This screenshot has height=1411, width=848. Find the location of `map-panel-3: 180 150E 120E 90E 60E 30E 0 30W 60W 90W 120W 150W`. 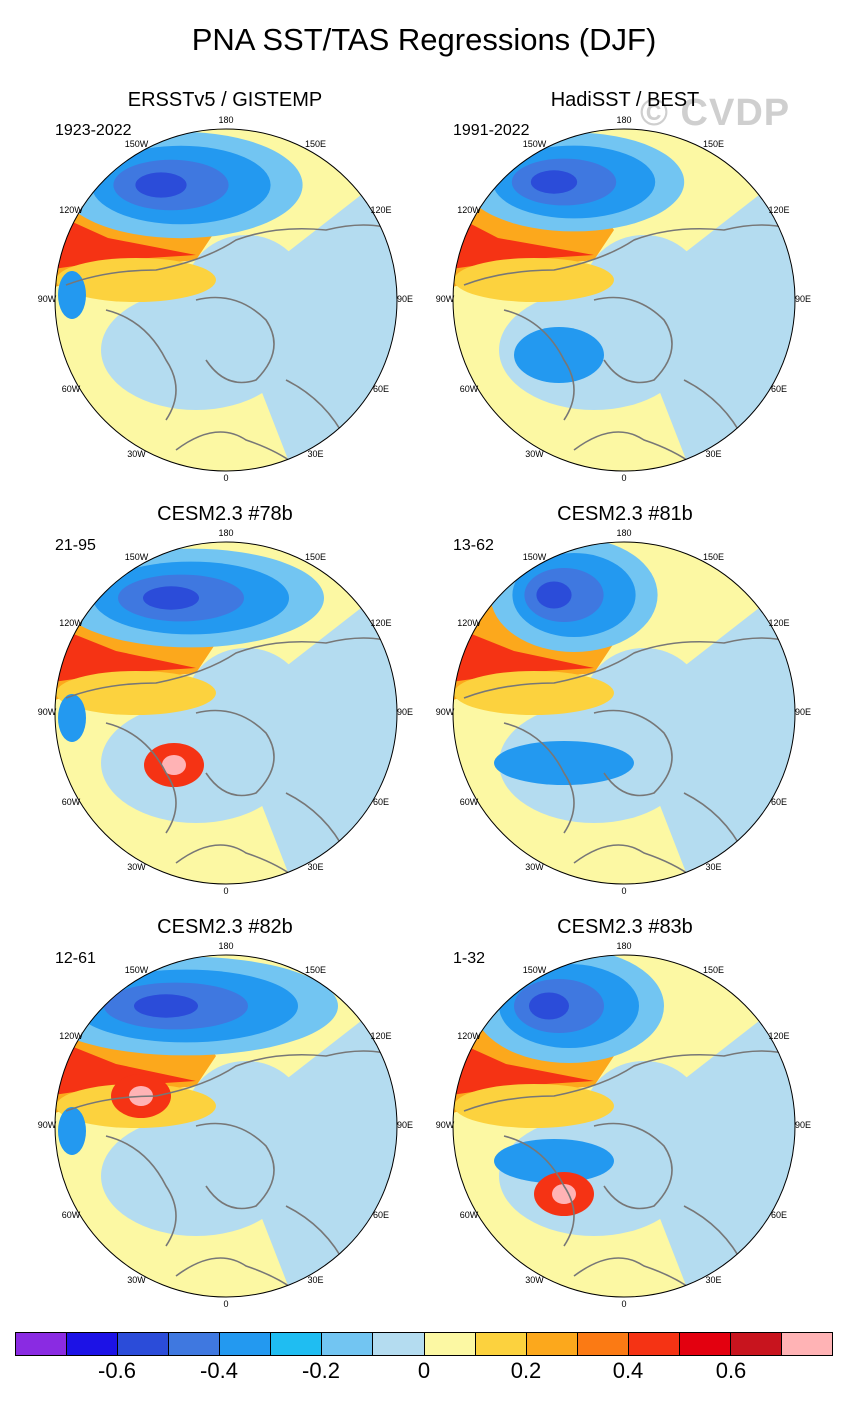

map-panel-3: 180 150E 120E 90E 60E 30E 0 30W 60W 90W 120W 150W is located at coordinates (225, 712).